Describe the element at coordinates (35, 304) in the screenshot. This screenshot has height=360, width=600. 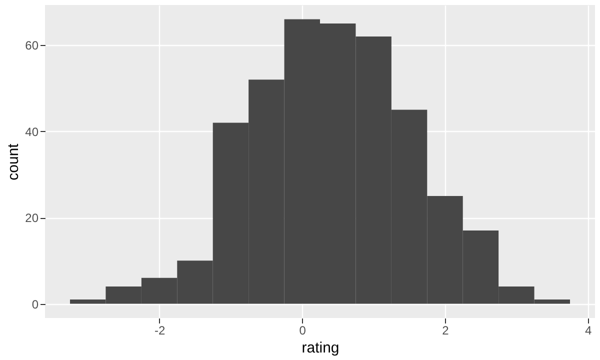
I see `y-tick-label: 0` at that location.